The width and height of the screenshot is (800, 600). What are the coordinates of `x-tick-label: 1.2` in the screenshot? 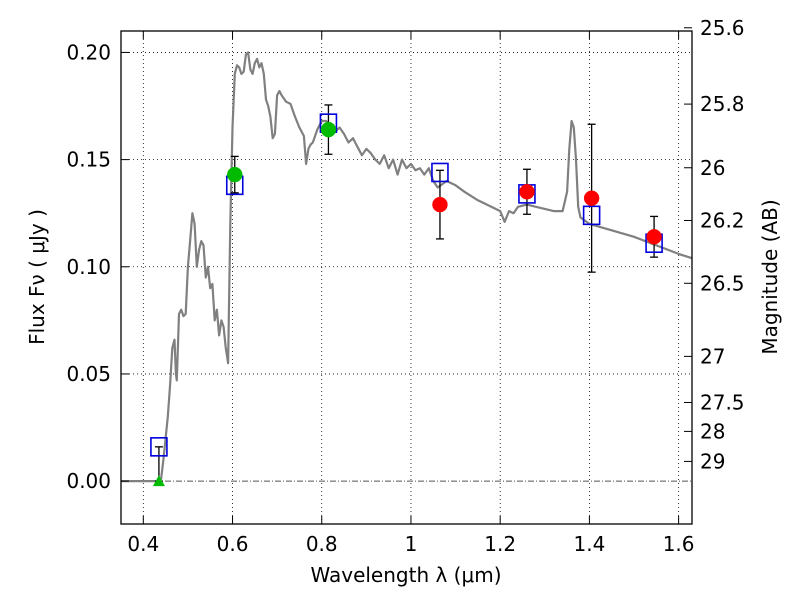 It's located at (500, 544).